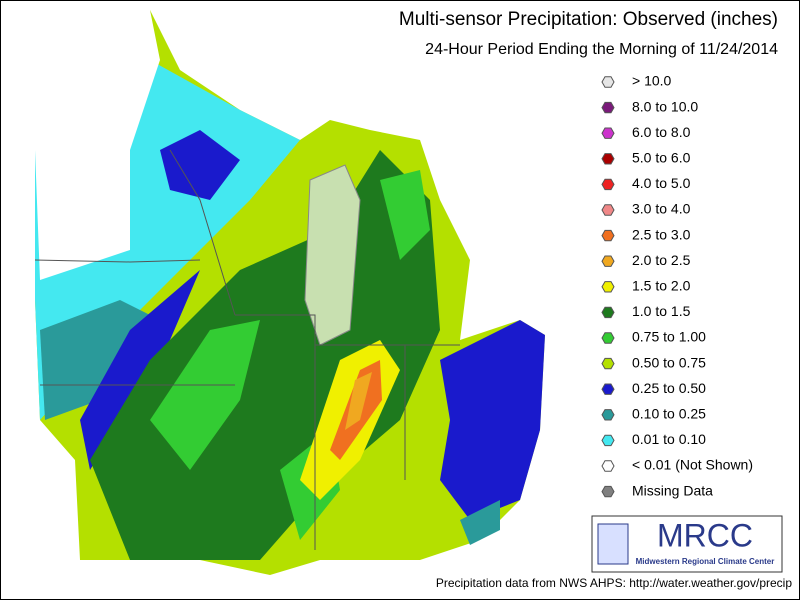  Describe the element at coordinates (669, 337) in the screenshot. I see `legend-label: 0.75 to 1.00` at that location.